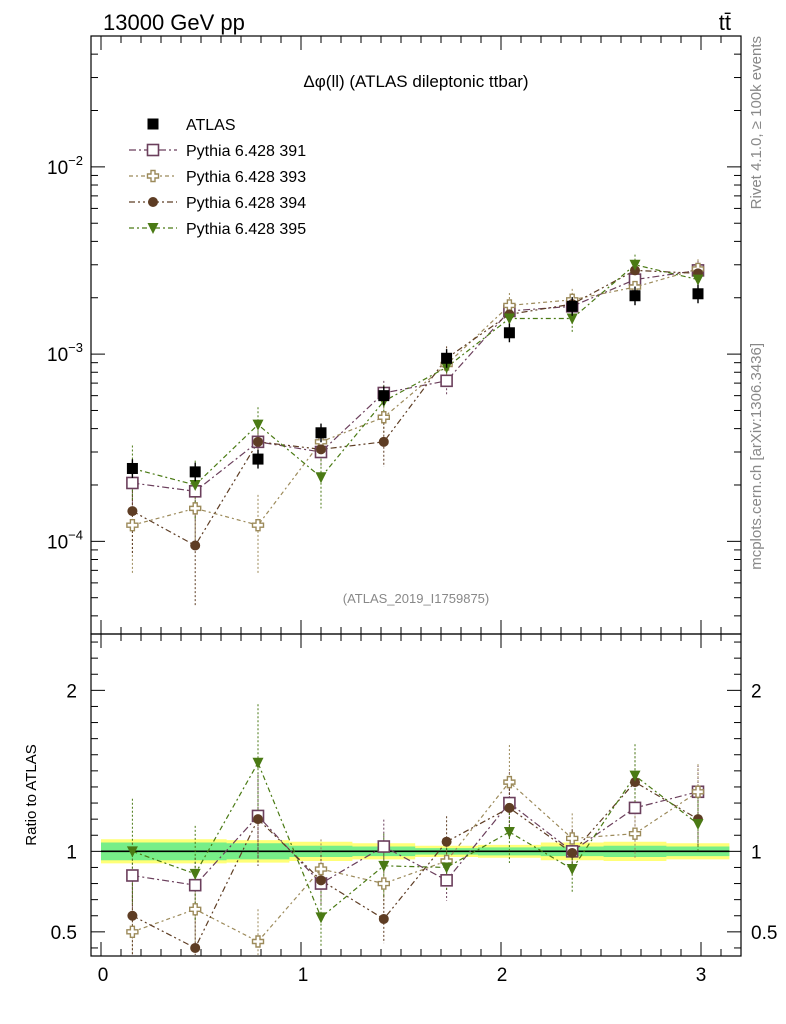  What do you see at coordinates (303, 975) in the screenshot?
I see `x-tick-label-1: 1` at bounding box center [303, 975].